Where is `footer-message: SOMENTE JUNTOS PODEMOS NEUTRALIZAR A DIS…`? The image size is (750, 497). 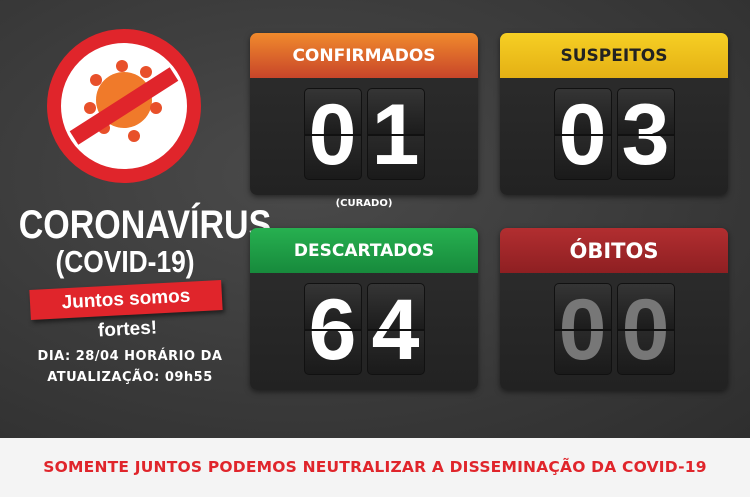
footer-message: SOMENTE JUNTOS PODEMOS NEUTRALIZAR A DIS… is located at coordinates (375, 467).